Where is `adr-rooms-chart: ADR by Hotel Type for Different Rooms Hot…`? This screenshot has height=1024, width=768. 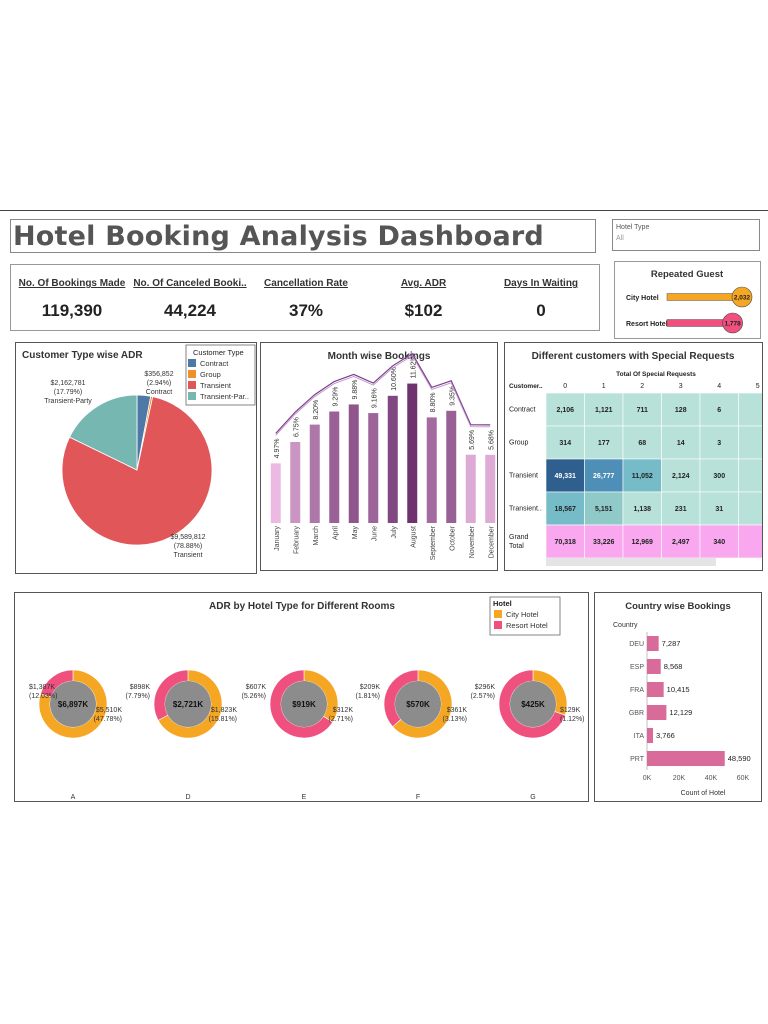
adr-rooms-chart: ADR by Hotel Type for Different Rooms Hot… is located at coordinates (307, 698).